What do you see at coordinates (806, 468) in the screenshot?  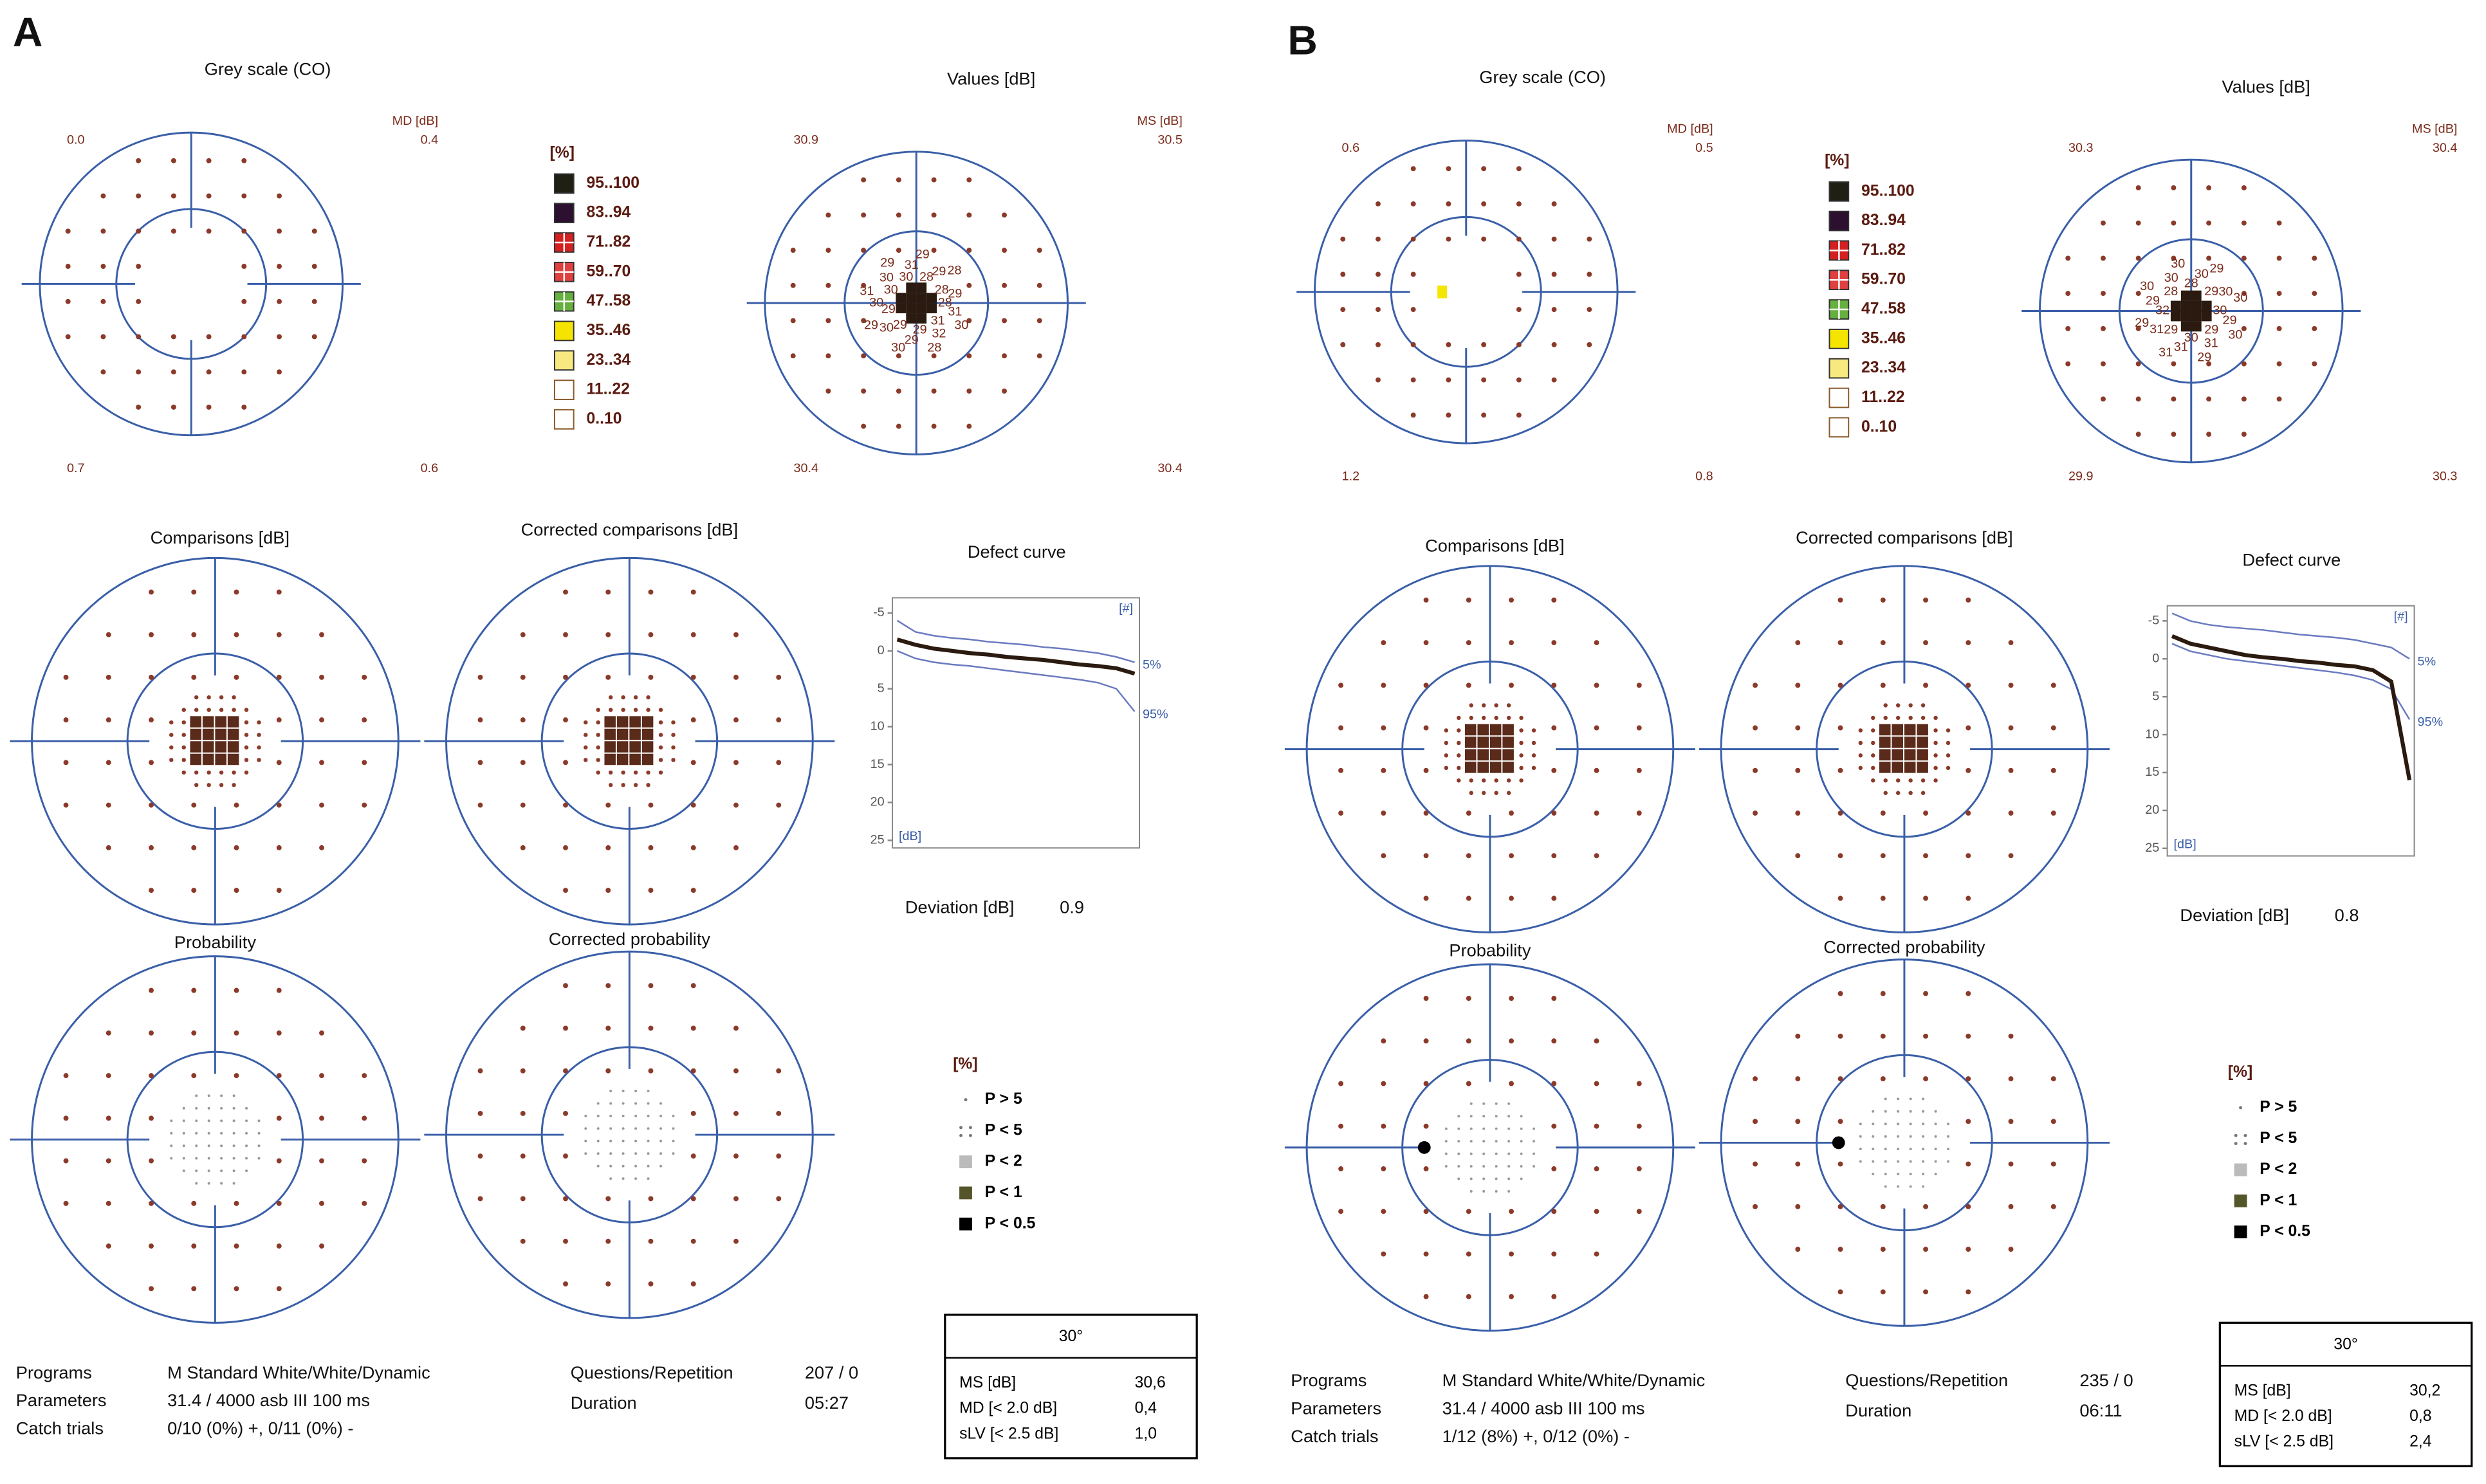 I see `corner-value: 30.4` at bounding box center [806, 468].